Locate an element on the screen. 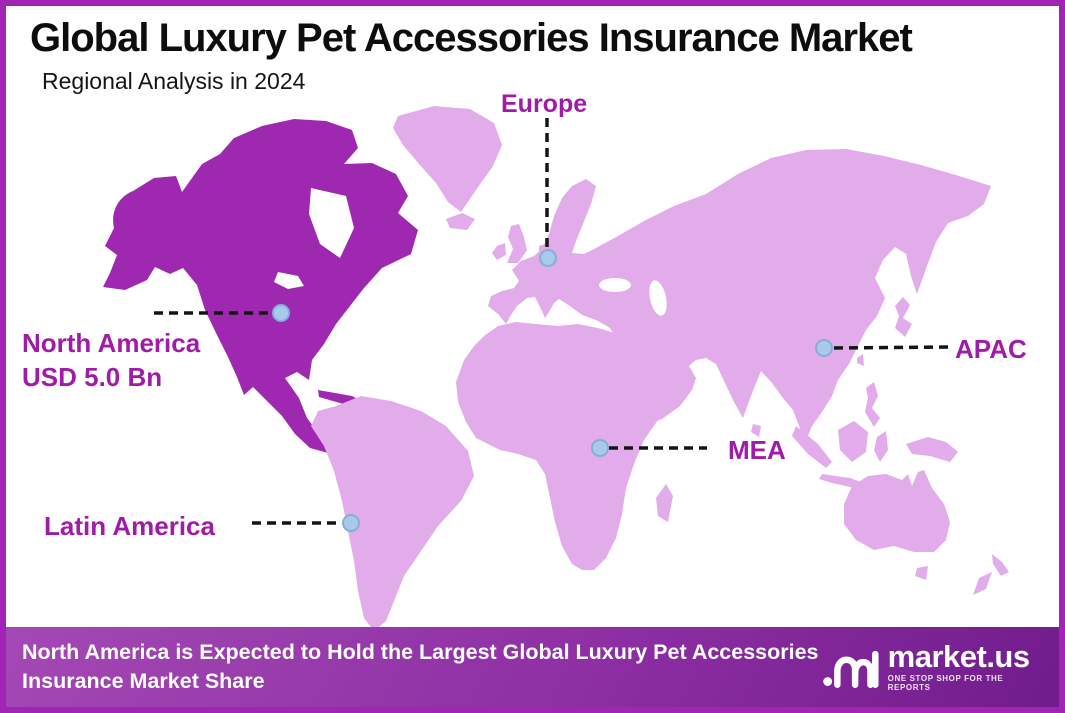 The image size is (1065, 713). map-new-zealand is located at coordinates (991, 574).